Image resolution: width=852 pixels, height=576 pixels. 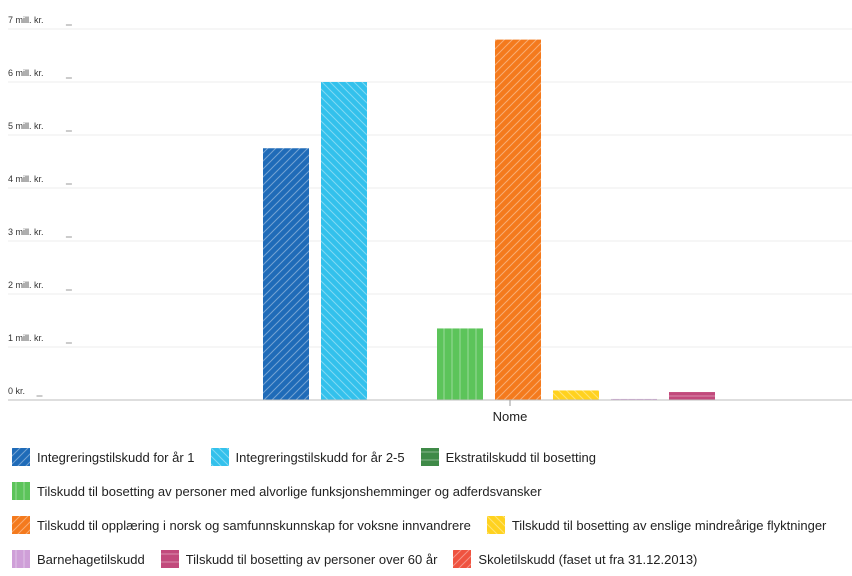 I want to click on legend-item: Skoletilskudd (faset ut fra 31.12.2013), so click(x=575, y=559).